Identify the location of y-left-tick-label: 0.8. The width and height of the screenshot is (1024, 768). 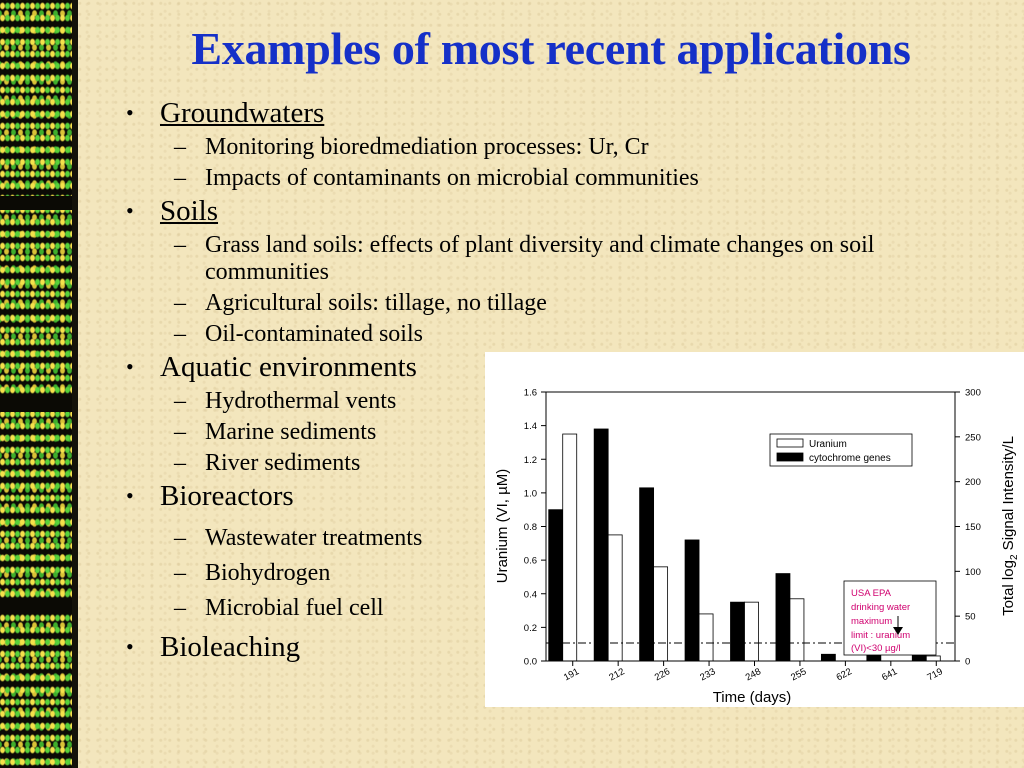
(530, 527).